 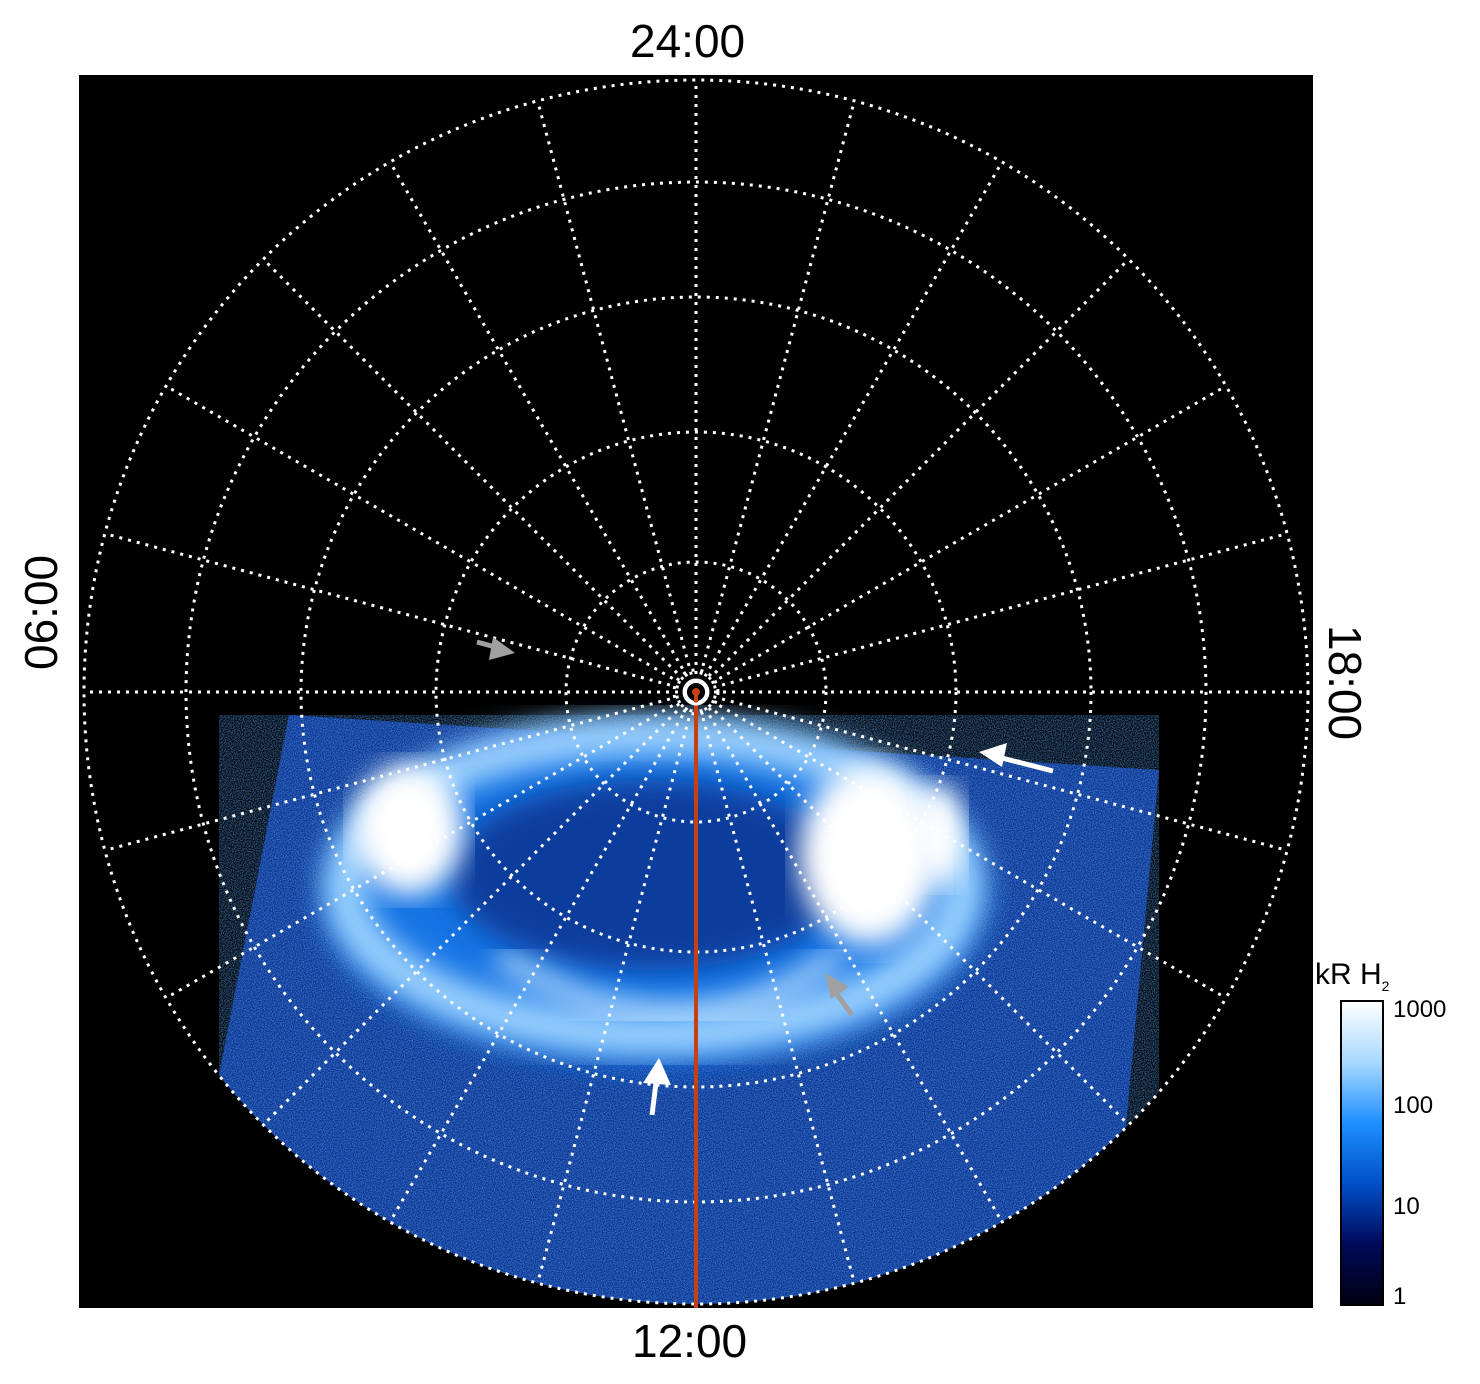 What do you see at coordinates (1406, 1206) in the screenshot?
I see `colorbar-tick-10: 10` at bounding box center [1406, 1206].